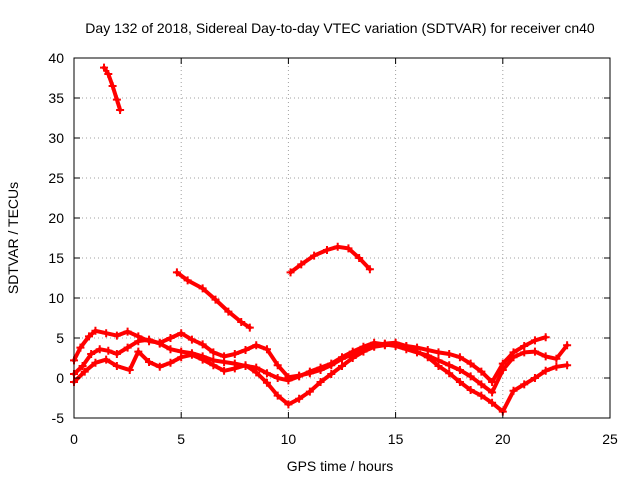 This screenshot has width=640, height=480. What do you see at coordinates (289, 439) in the screenshot?
I see `x-tick-label: 10` at bounding box center [289, 439].